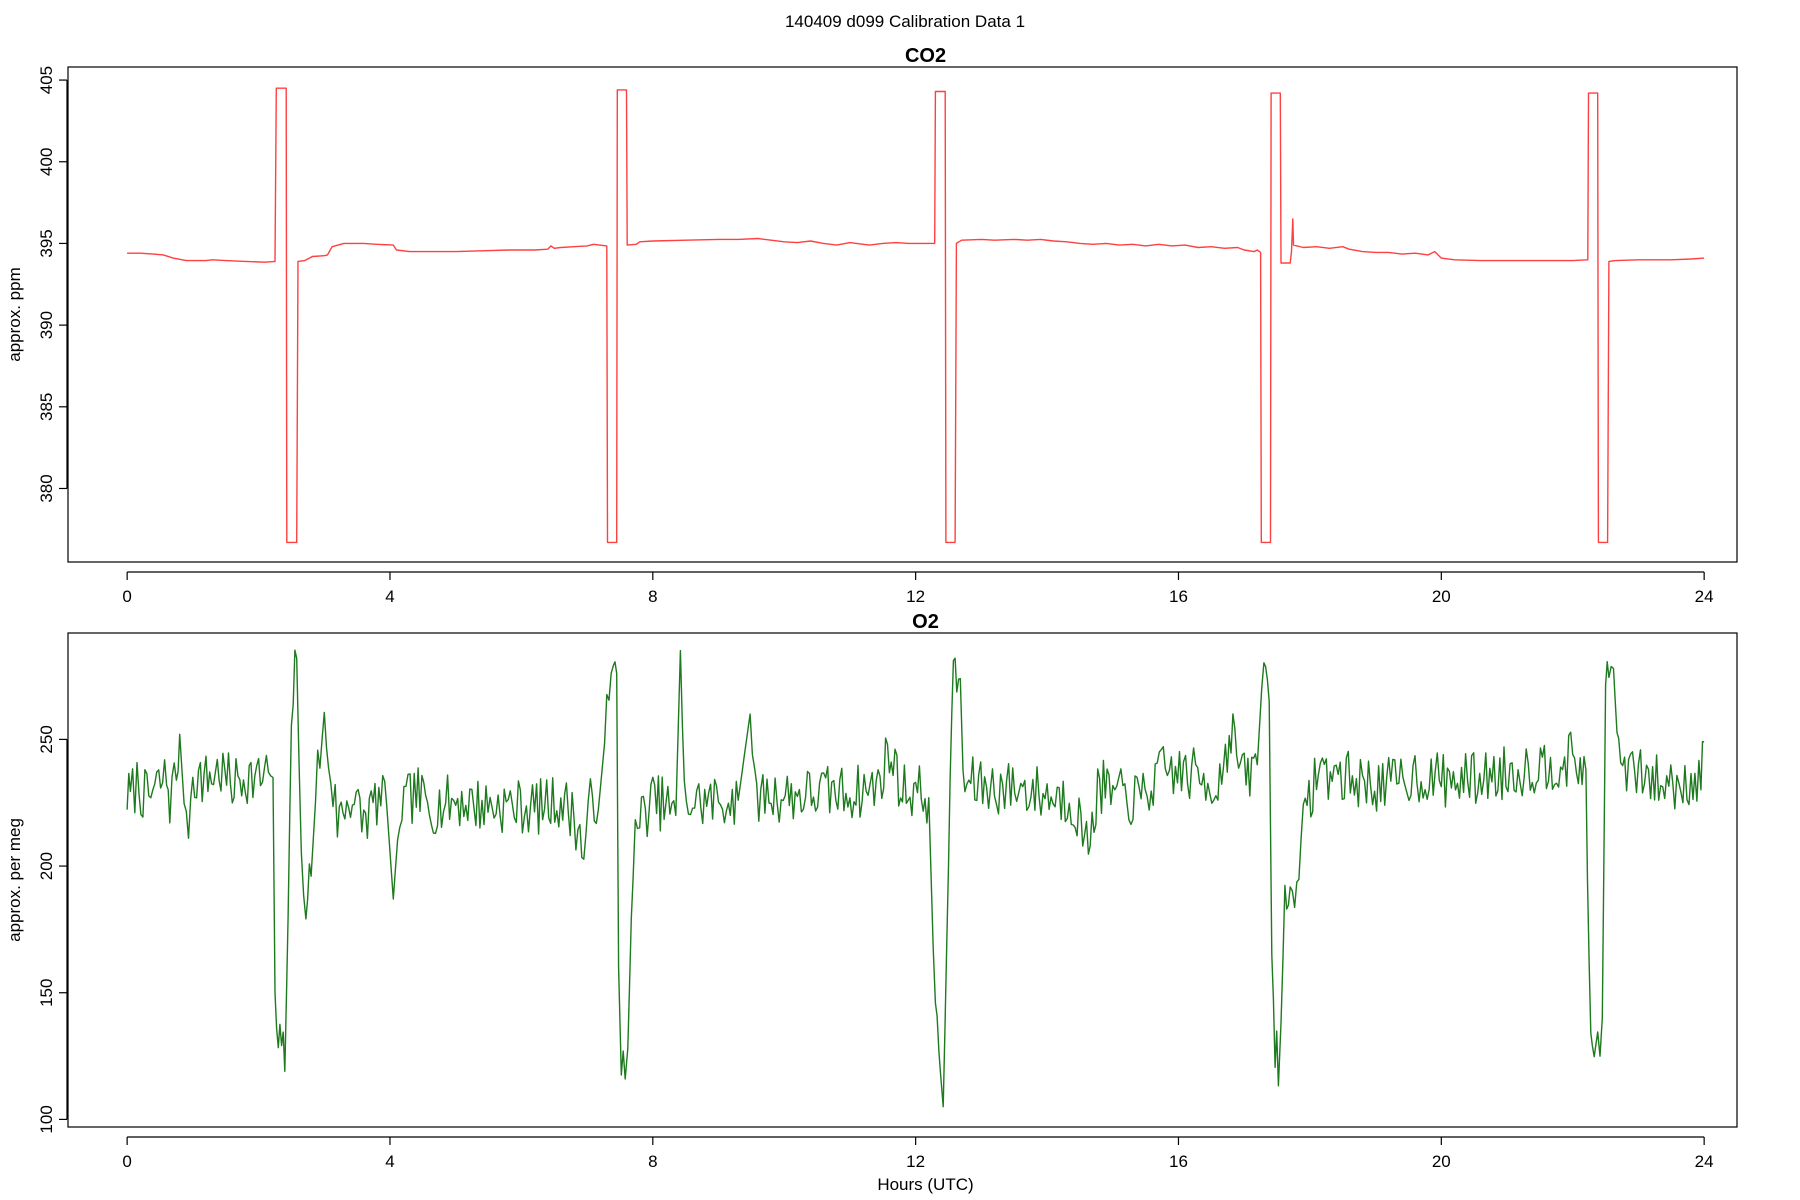 The width and height of the screenshot is (1800, 1200). What do you see at coordinates (915, 596) in the screenshot?
I see `co2-x-tick-label: 12` at bounding box center [915, 596].